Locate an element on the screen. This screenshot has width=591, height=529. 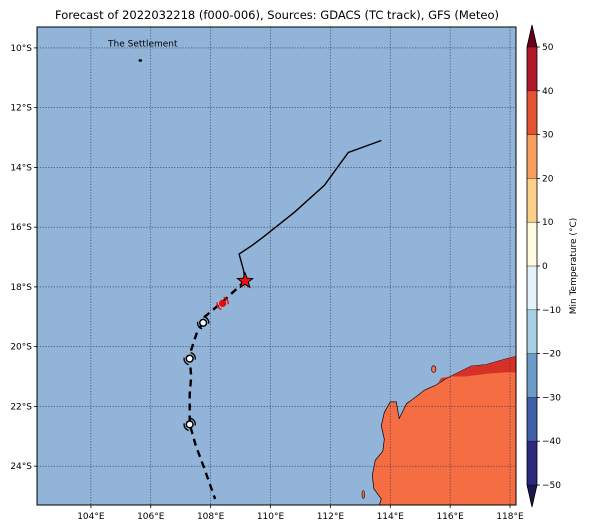
place-label: The Settlement is located at coordinates (142, 44).